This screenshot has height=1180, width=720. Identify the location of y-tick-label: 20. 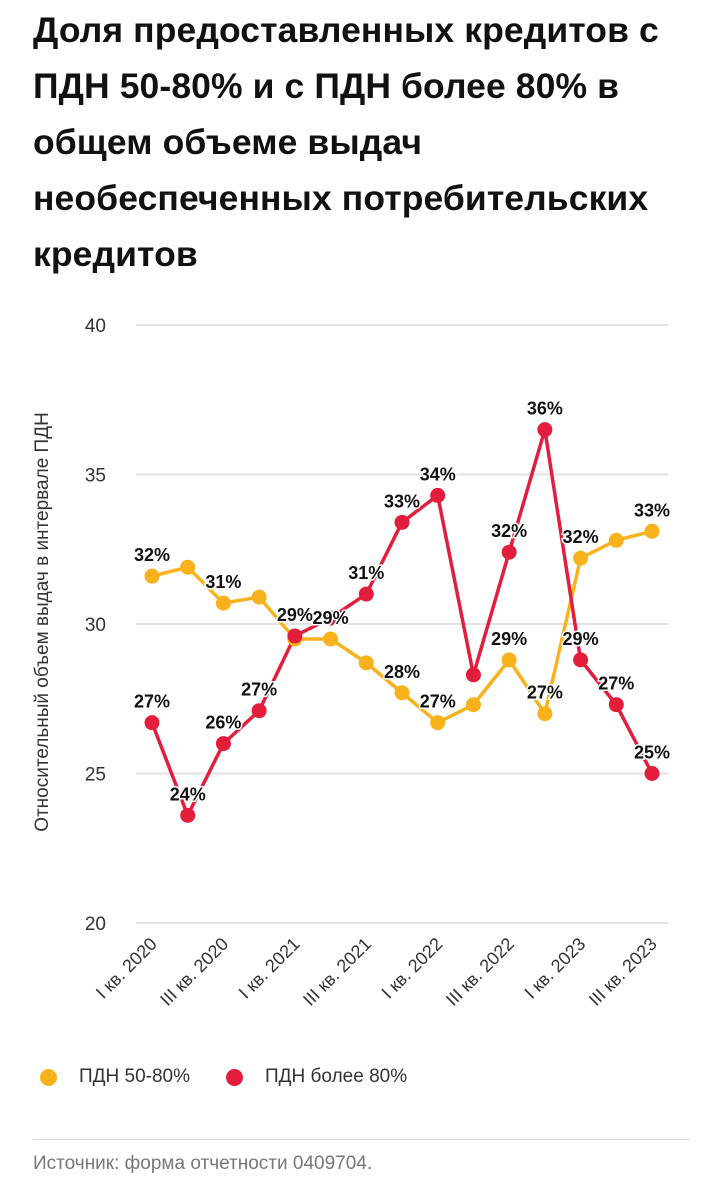
(95, 924).